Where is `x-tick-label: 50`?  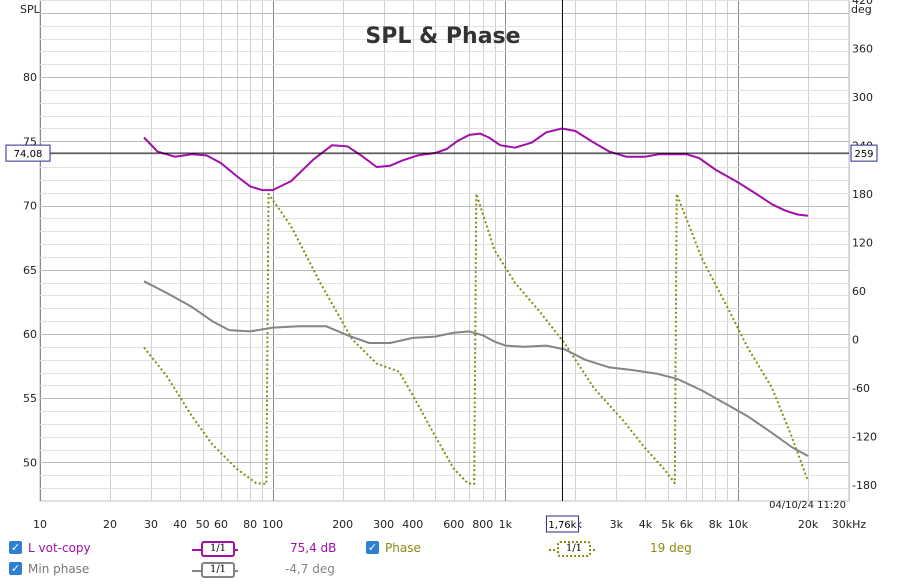
x-tick-label: 50 is located at coordinates (203, 524).